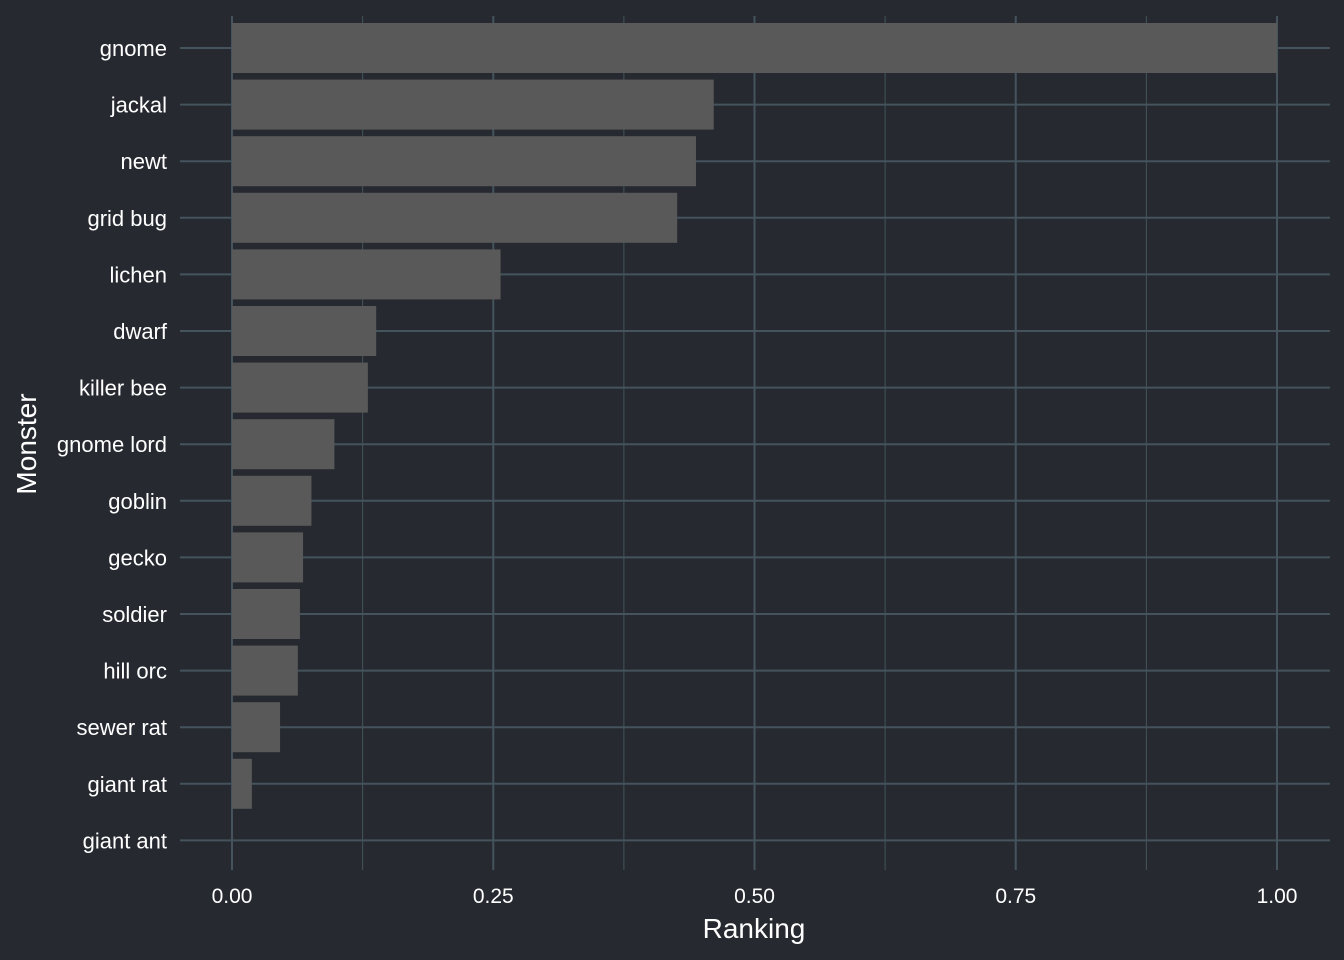 This screenshot has width=1344, height=960. Describe the element at coordinates (125, 840) in the screenshot. I see `y-tick-label: giant ant` at that location.